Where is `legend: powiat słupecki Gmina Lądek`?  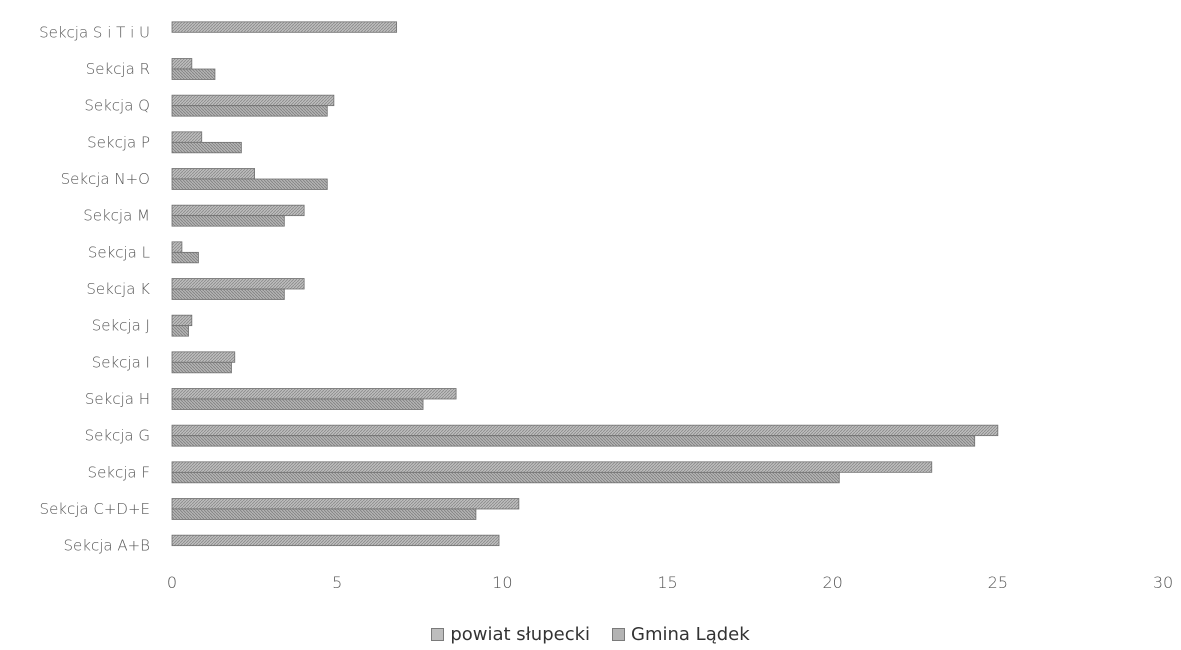 legend: powiat słupecki Gmina Lądek is located at coordinates (590, 634).